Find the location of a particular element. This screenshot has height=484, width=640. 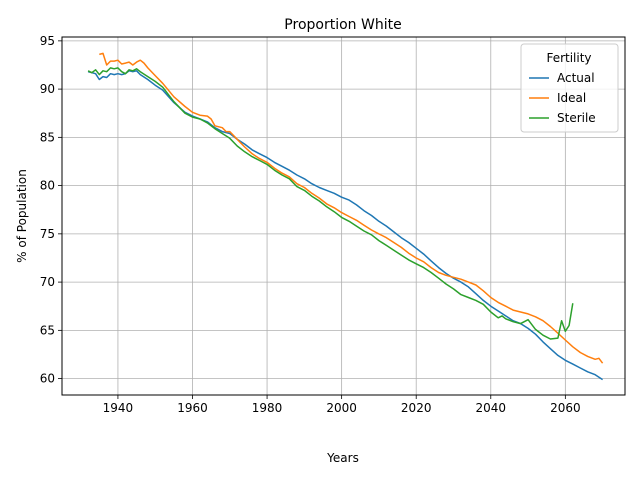

y-tick-label: 70 is located at coordinates (47, 282).